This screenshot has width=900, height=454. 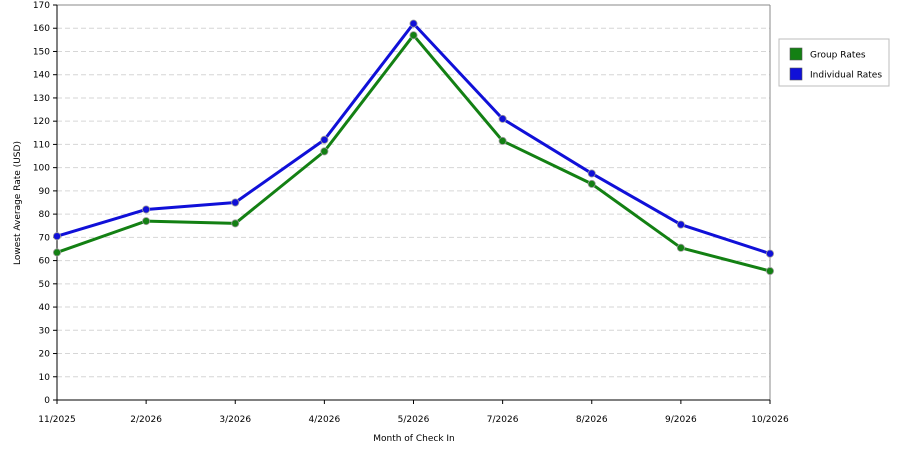 What do you see at coordinates (41, 99) in the screenshot?
I see `y-tick-label: 130` at bounding box center [41, 99].